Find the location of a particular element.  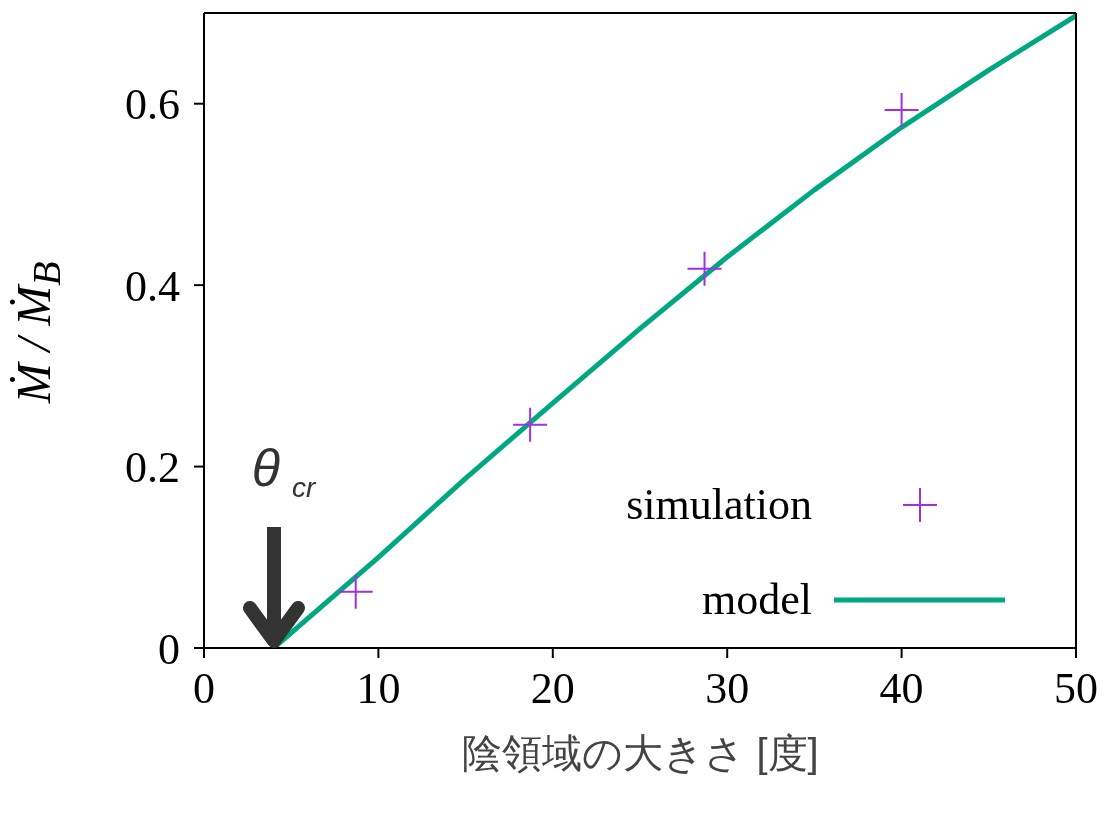

y-tick-label: 0.4 is located at coordinates (152, 286).